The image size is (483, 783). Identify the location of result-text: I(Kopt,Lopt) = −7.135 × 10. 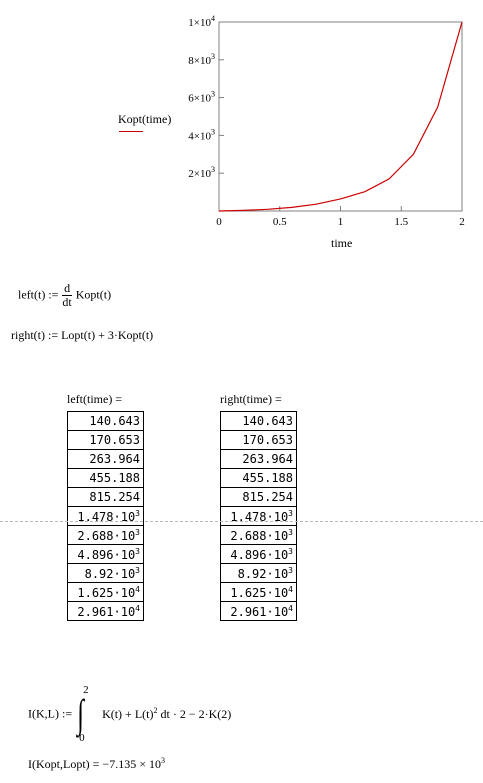
(94, 764).